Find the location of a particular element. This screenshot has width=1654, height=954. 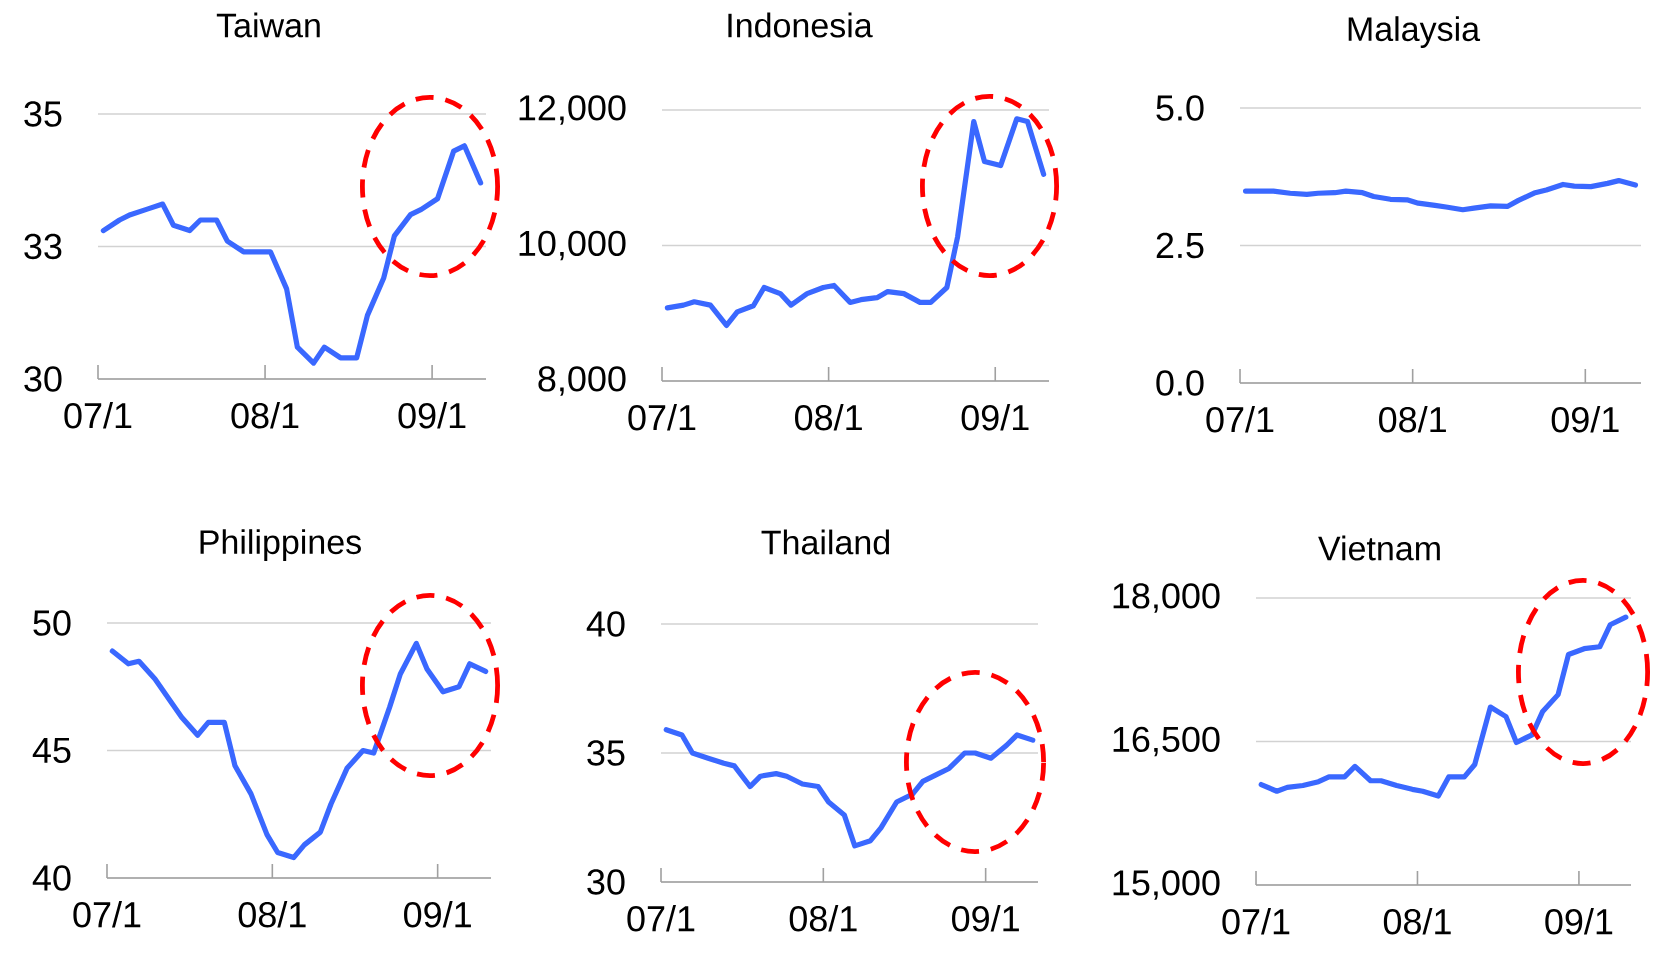

y-tick-label: 16,500 is located at coordinates (1166, 741).